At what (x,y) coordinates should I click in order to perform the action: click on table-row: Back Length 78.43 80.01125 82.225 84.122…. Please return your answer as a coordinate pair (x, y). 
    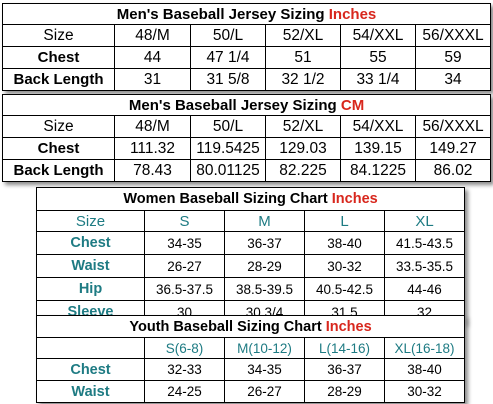
    Looking at the image, I should click on (247, 170).